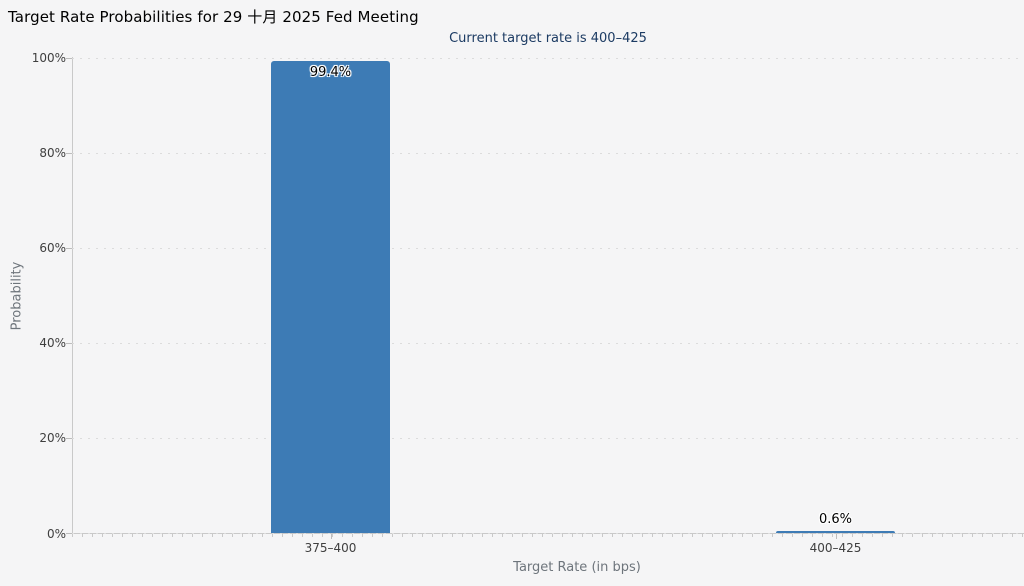 The height and width of the screenshot is (586, 1024). Describe the element at coordinates (548, 438) in the screenshot. I see `gridline-20%` at that location.